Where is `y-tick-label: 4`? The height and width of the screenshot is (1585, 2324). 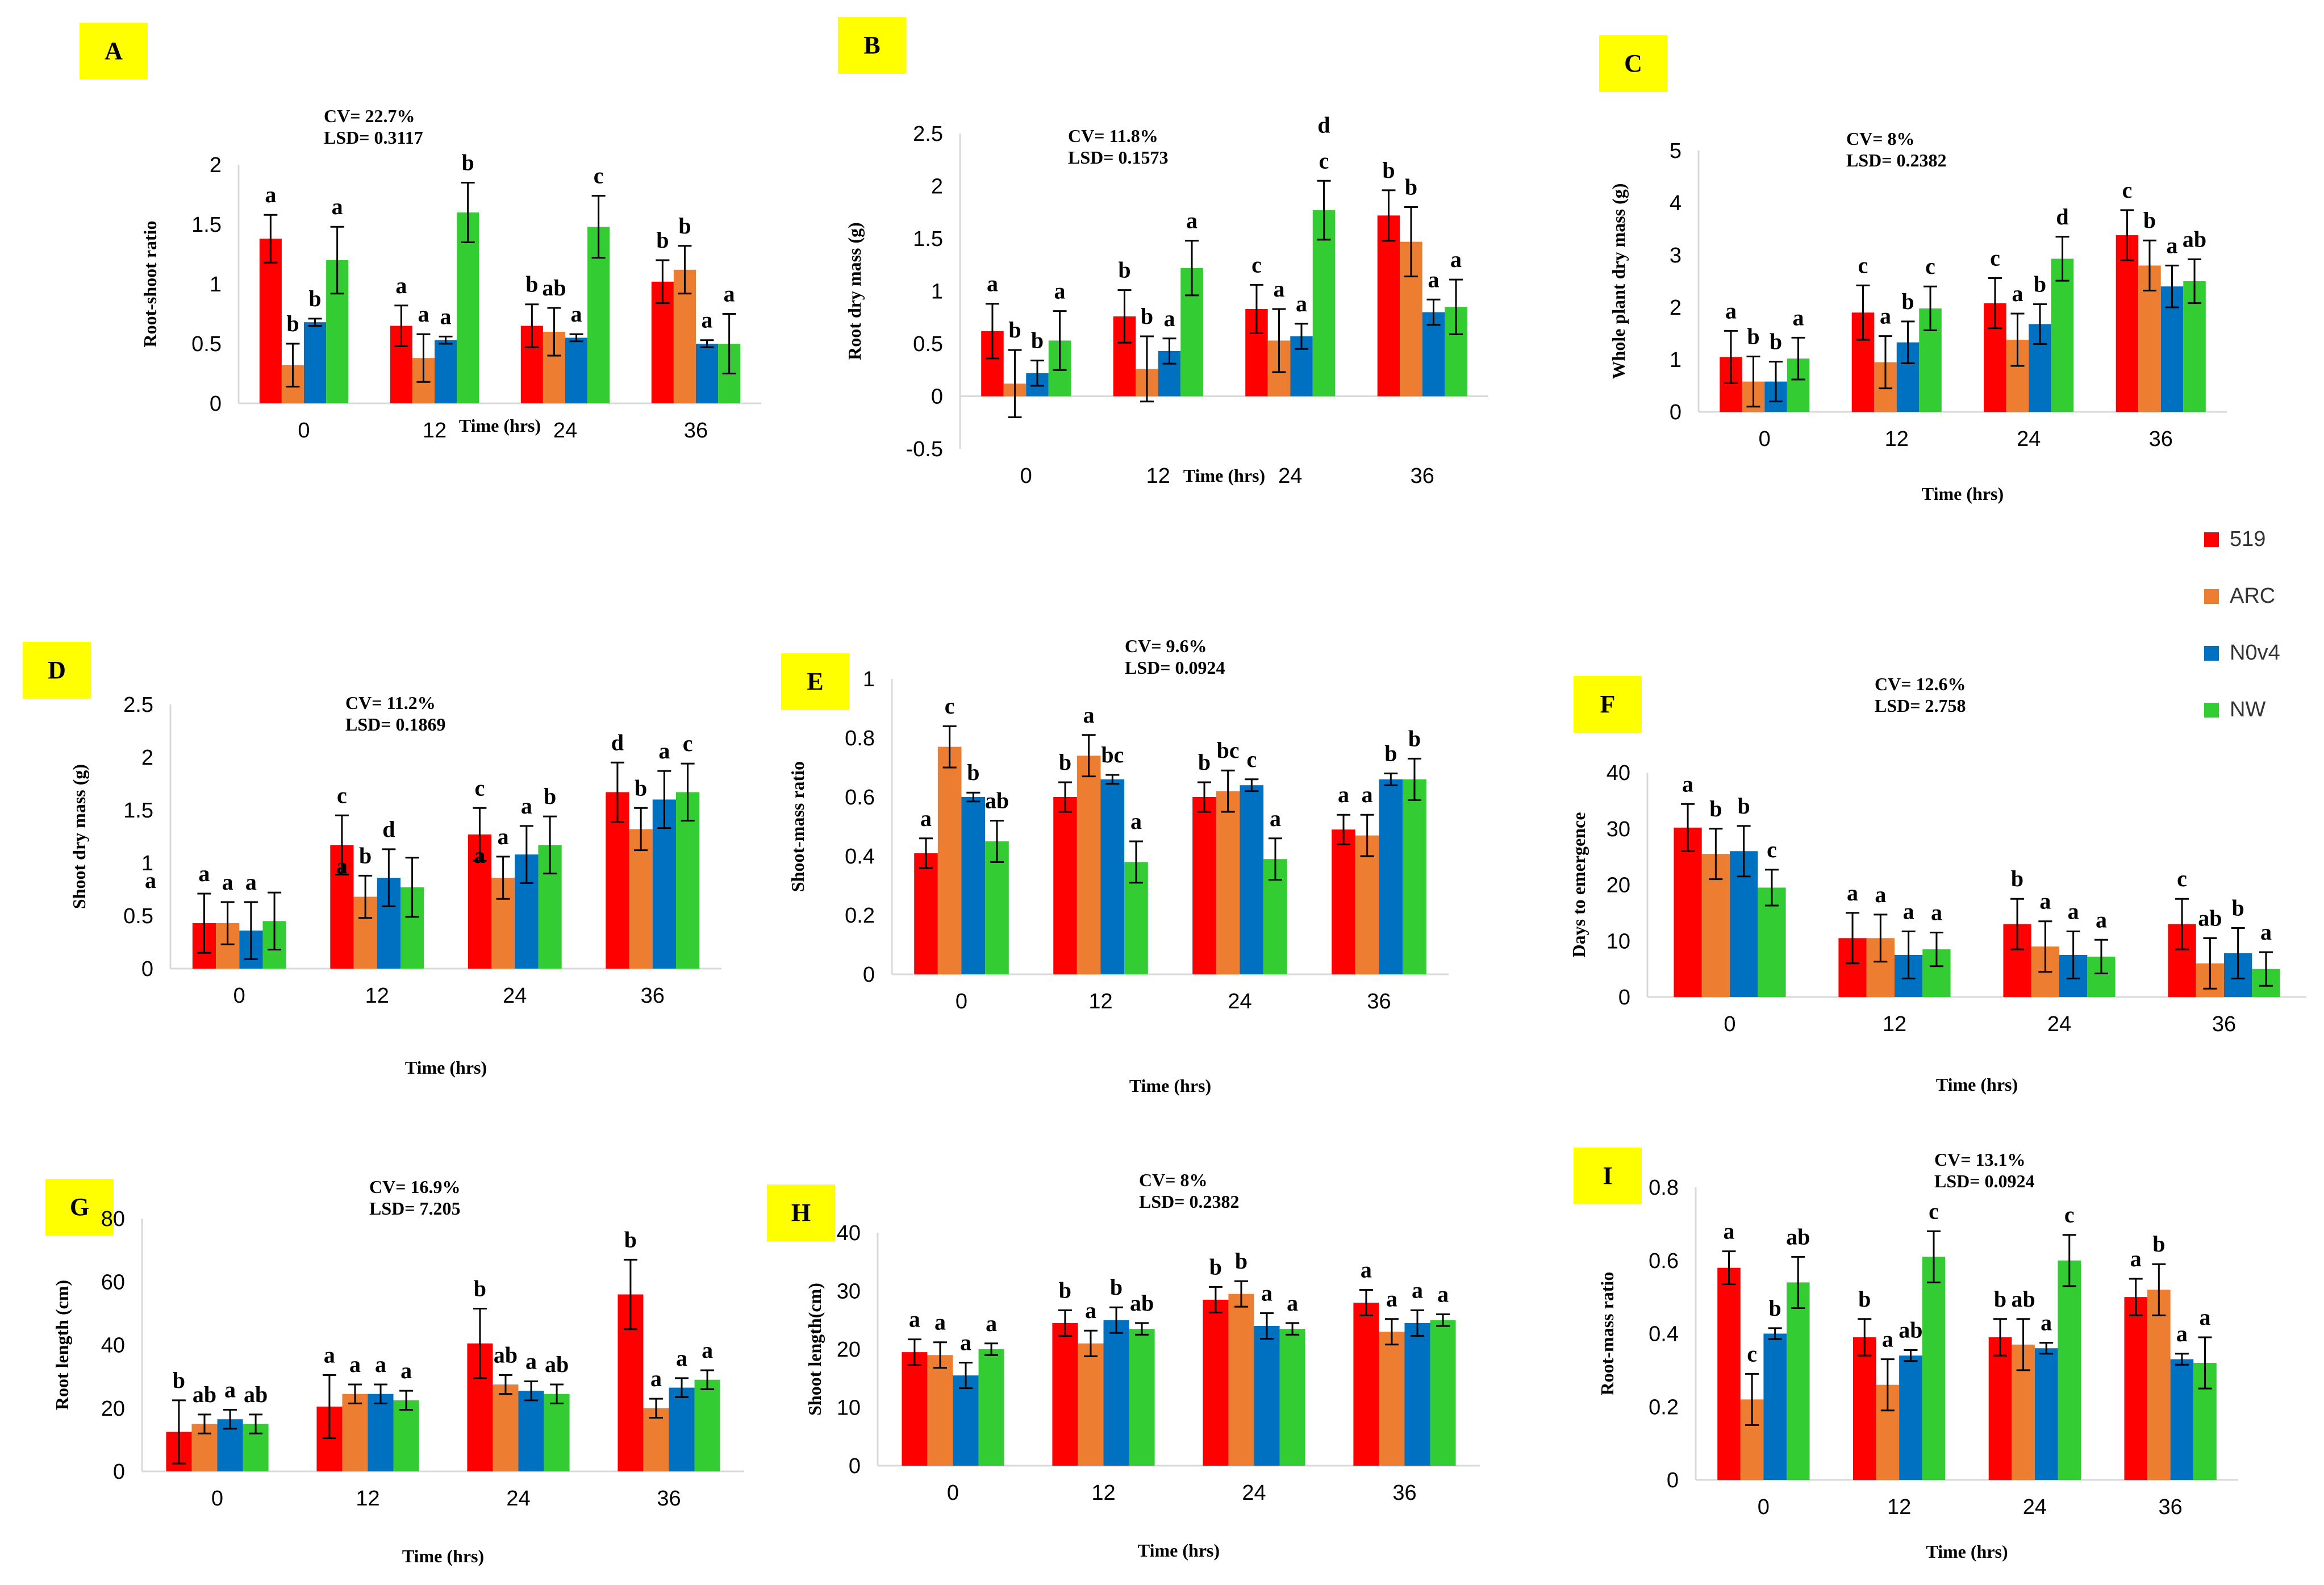 y-tick-label: 4 is located at coordinates (1676, 203).